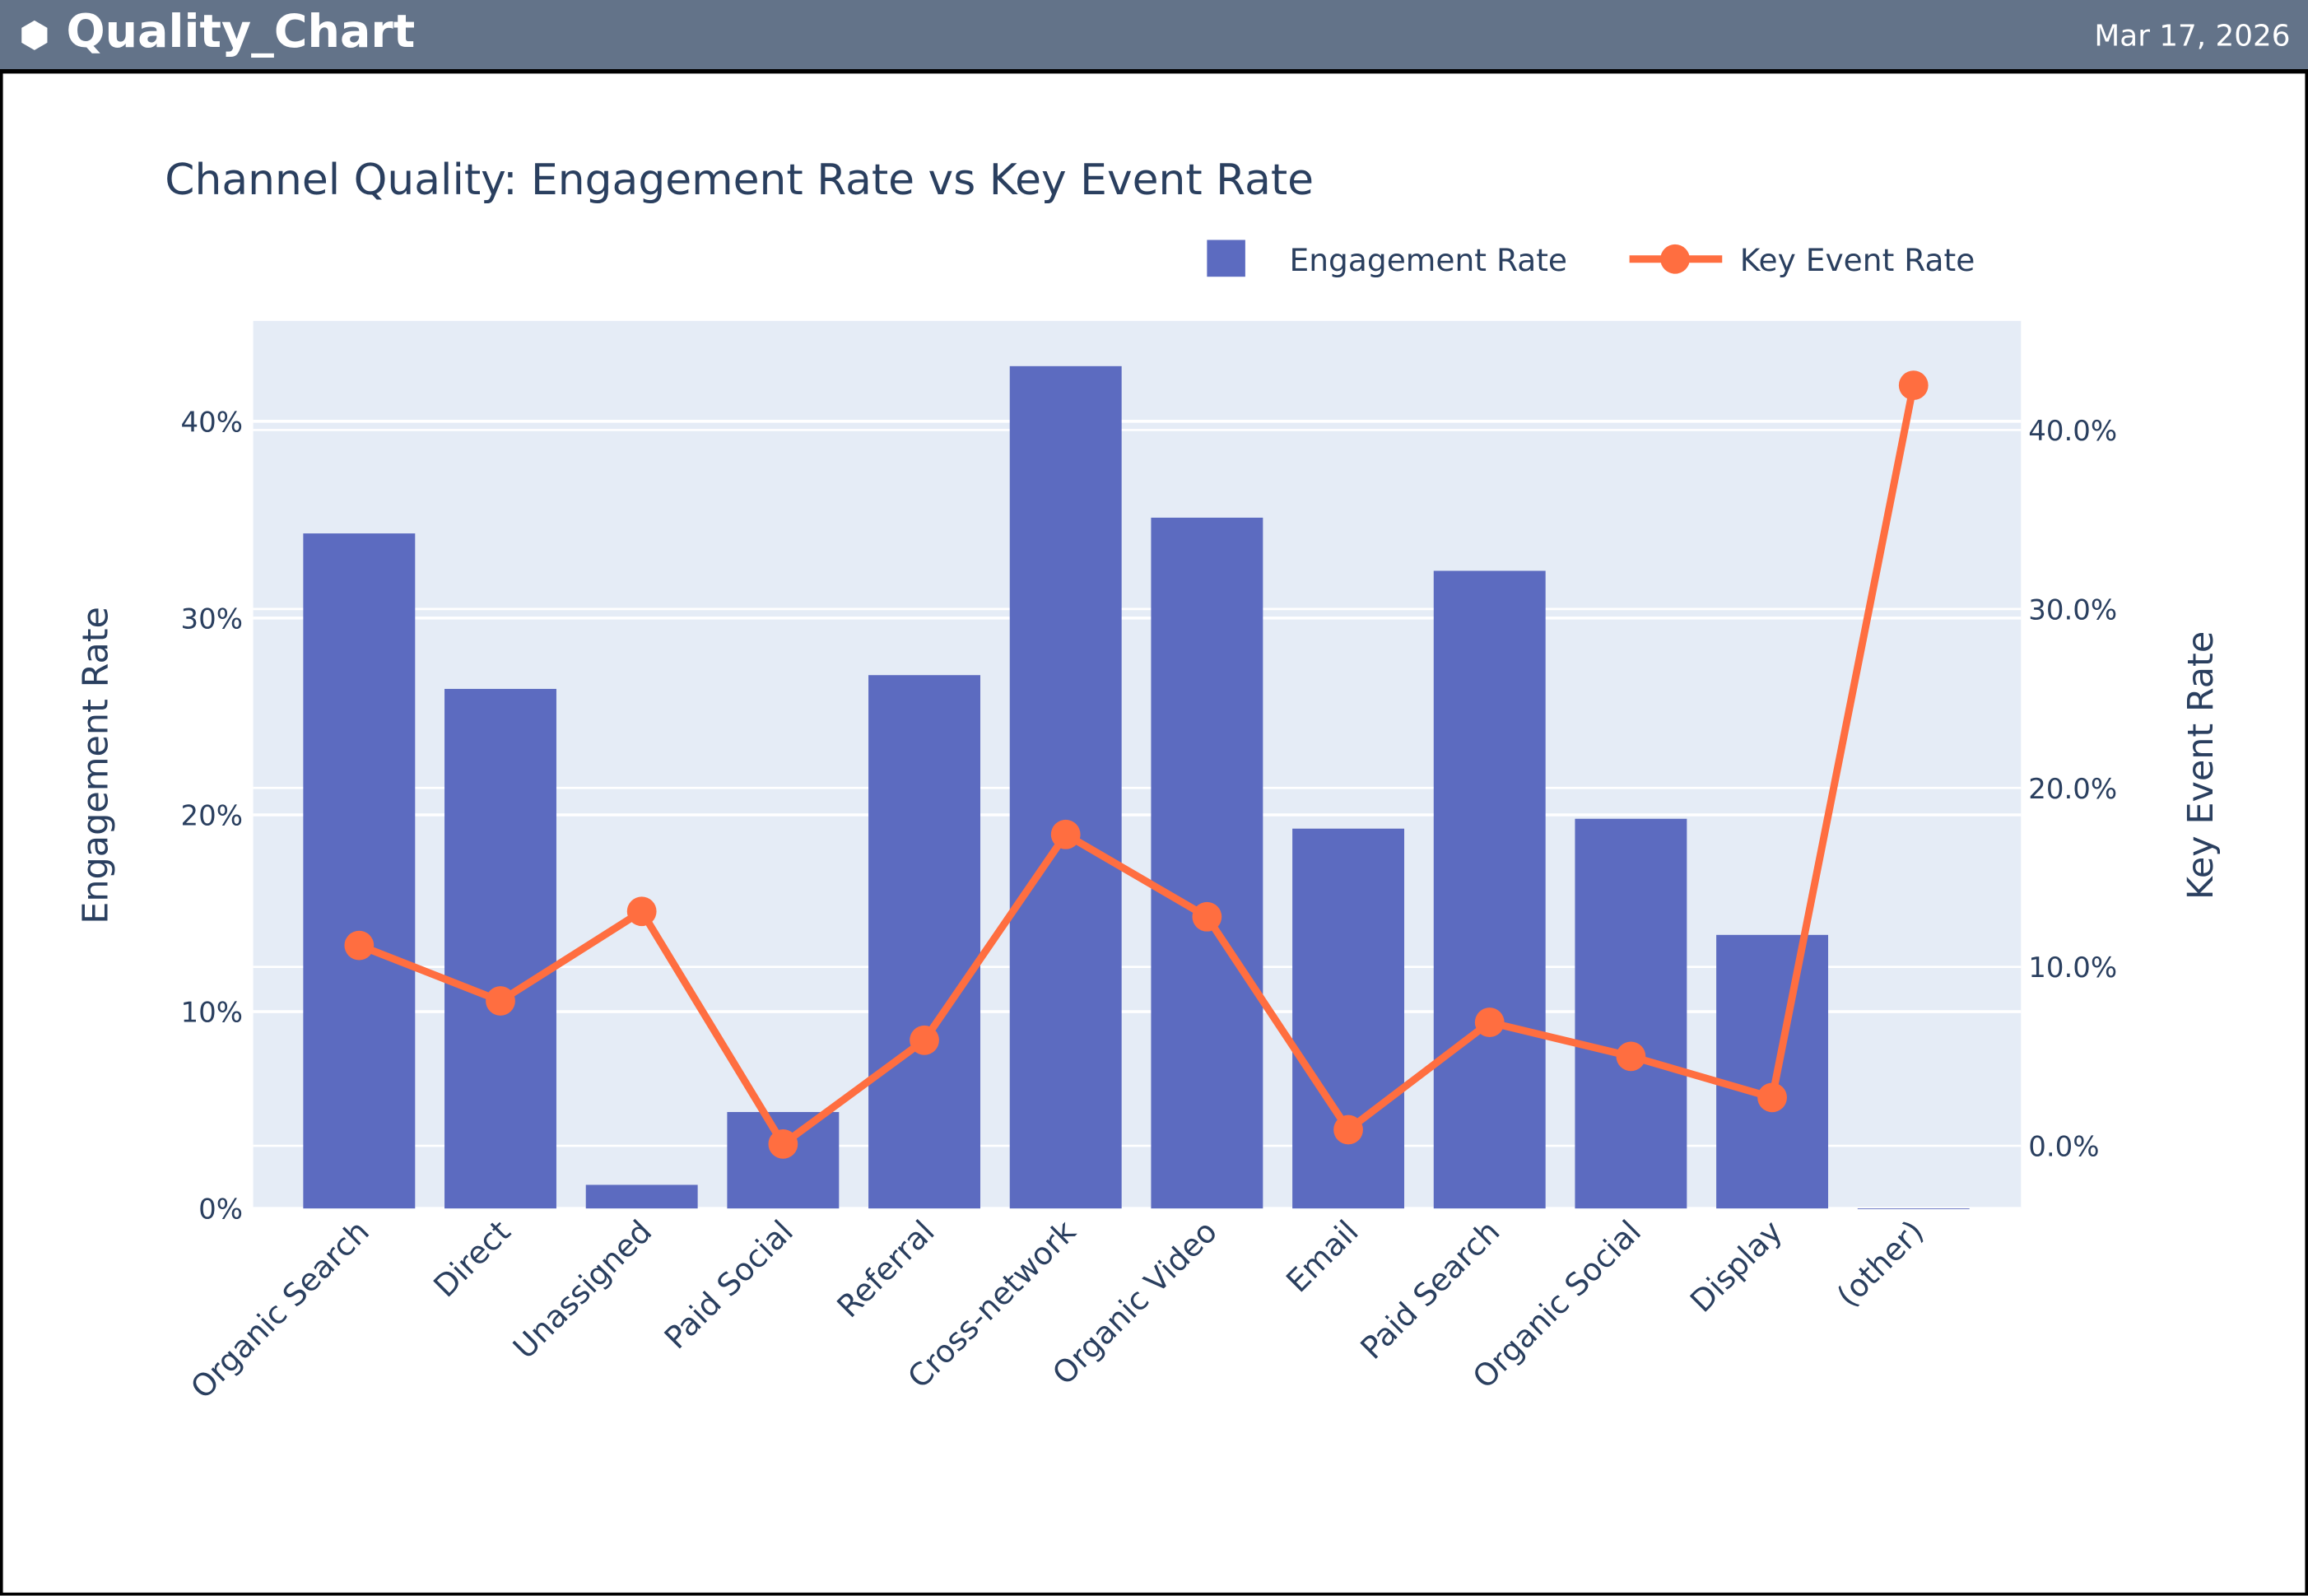 The image size is (2308, 1596). I want to click on y-tick-label: 10%, so click(212, 1013).